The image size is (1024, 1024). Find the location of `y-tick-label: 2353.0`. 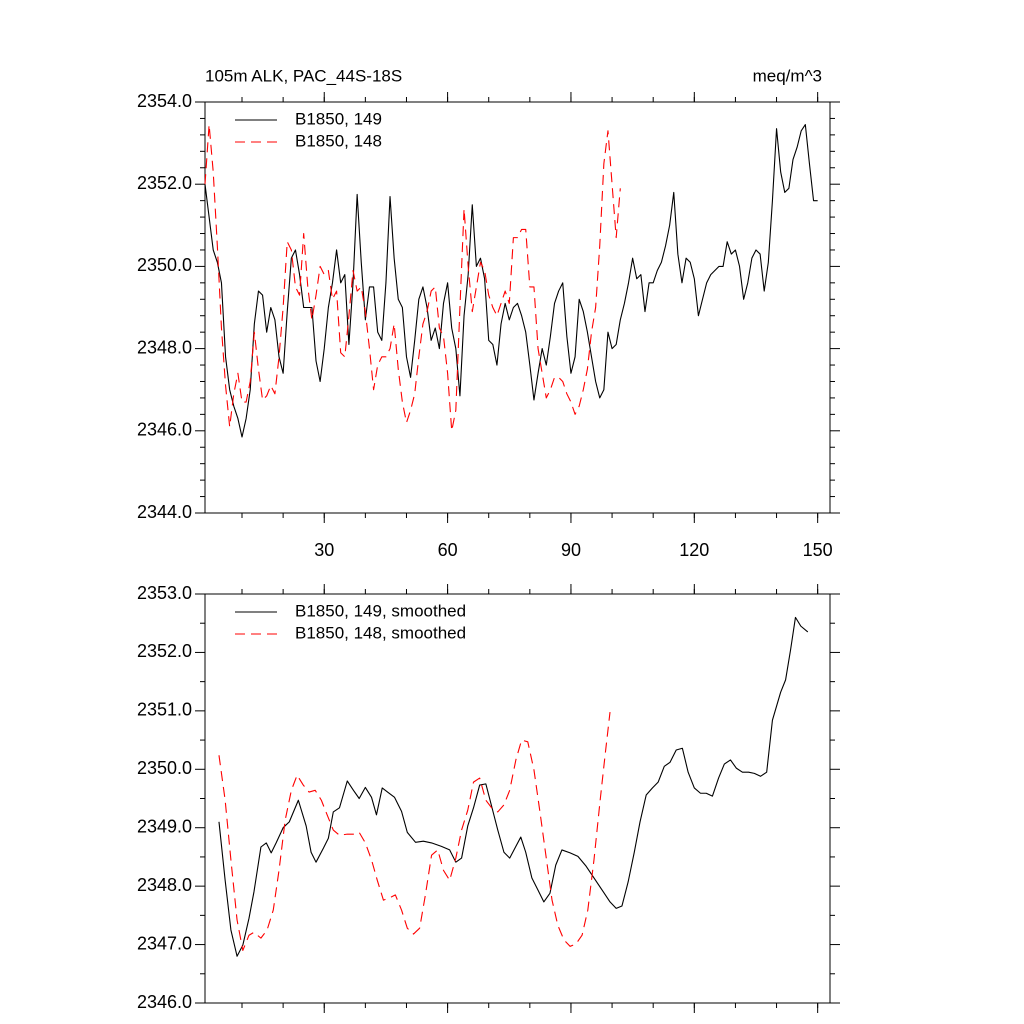

y-tick-label: 2353.0 is located at coordinates (164, 593).